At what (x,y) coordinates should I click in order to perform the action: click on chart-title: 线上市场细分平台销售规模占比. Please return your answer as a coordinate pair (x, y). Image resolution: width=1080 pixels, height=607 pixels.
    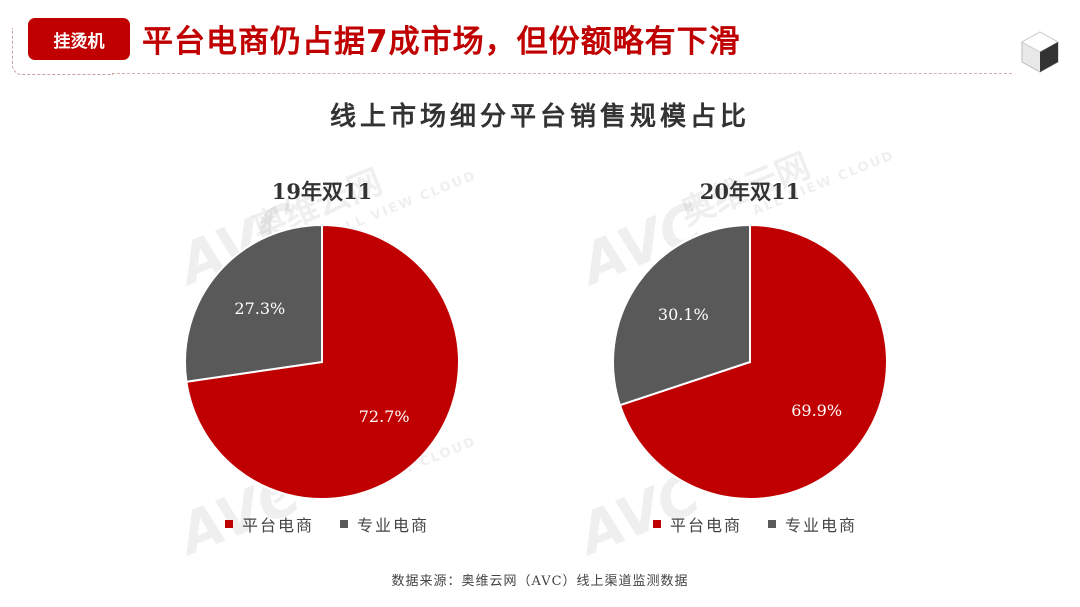
    Looking at the image, I should click on (539, 117).